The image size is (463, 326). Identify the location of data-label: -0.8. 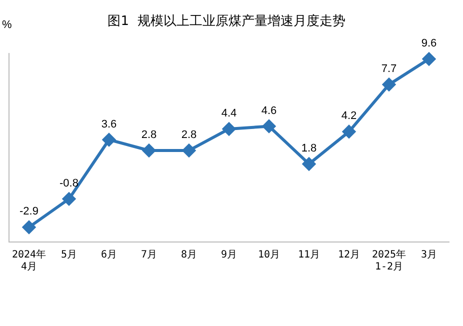
(69, 183).